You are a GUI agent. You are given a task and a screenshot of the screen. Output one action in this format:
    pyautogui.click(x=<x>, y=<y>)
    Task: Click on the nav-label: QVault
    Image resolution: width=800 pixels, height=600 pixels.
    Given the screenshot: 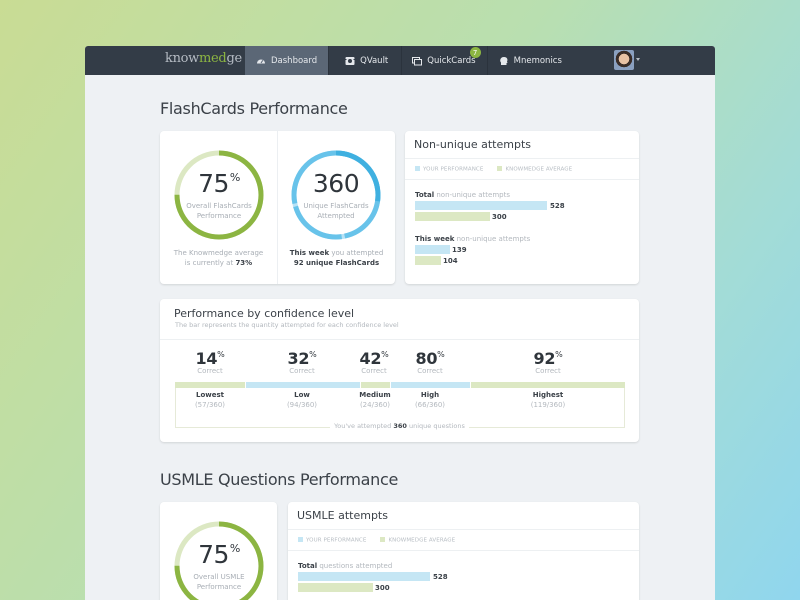 What is the action you would take?
    pyautogui.click(x=374, y=60)
    